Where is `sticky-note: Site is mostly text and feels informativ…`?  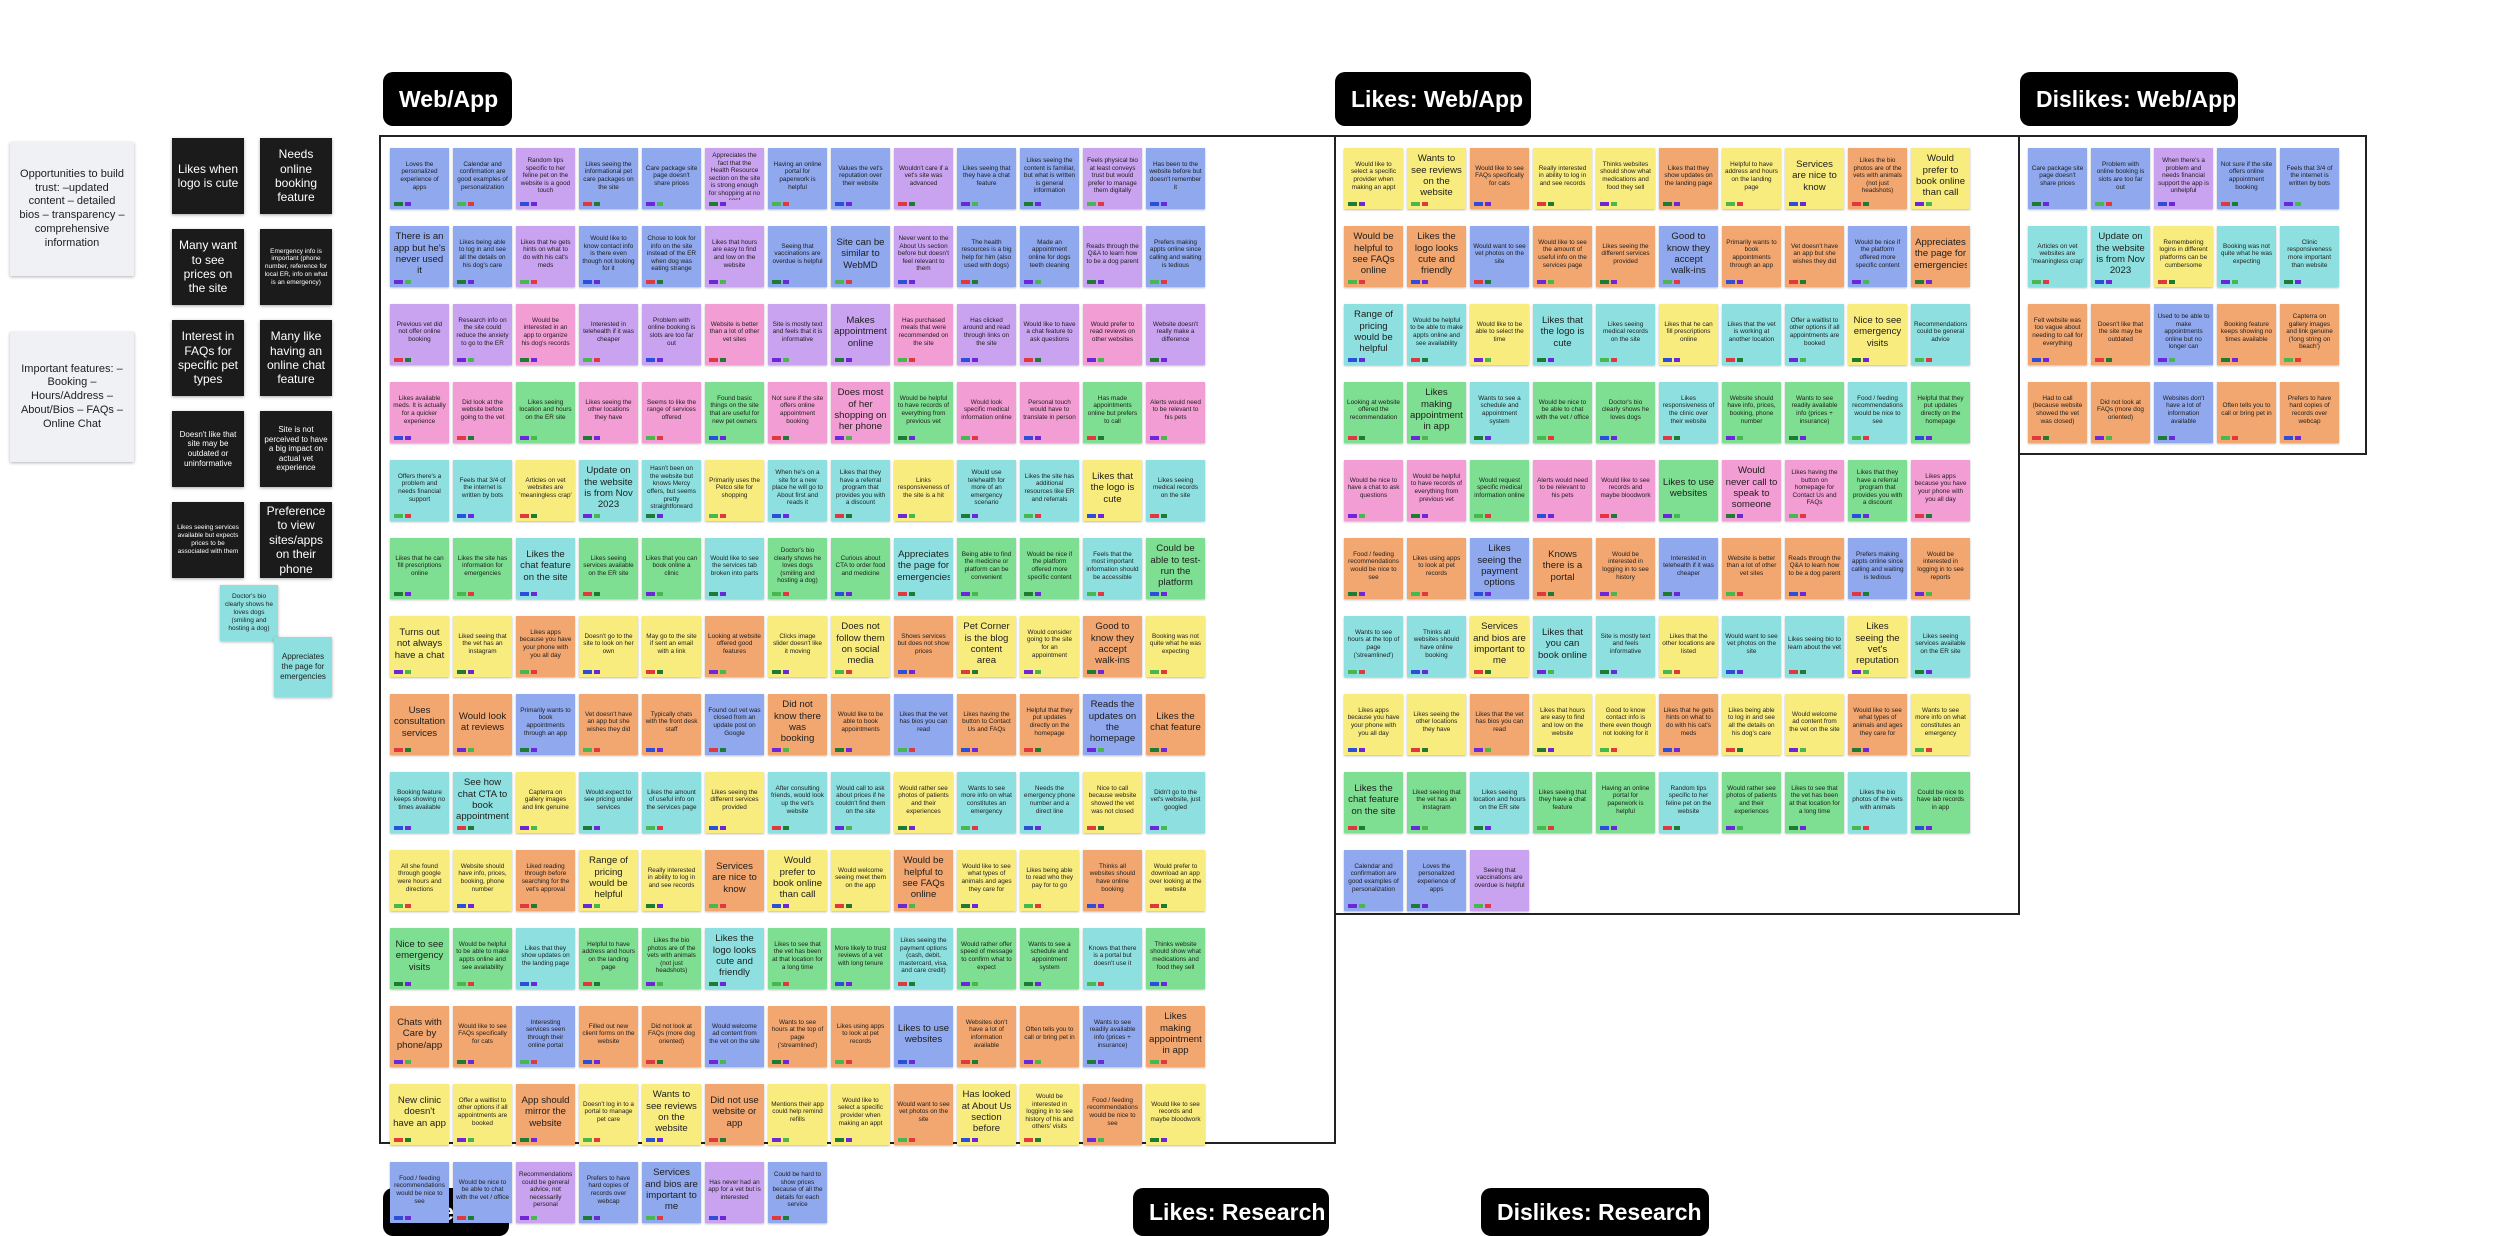 sticky-note: Site is mostly text and feels informativ… is located at coordinates (1625, 646).